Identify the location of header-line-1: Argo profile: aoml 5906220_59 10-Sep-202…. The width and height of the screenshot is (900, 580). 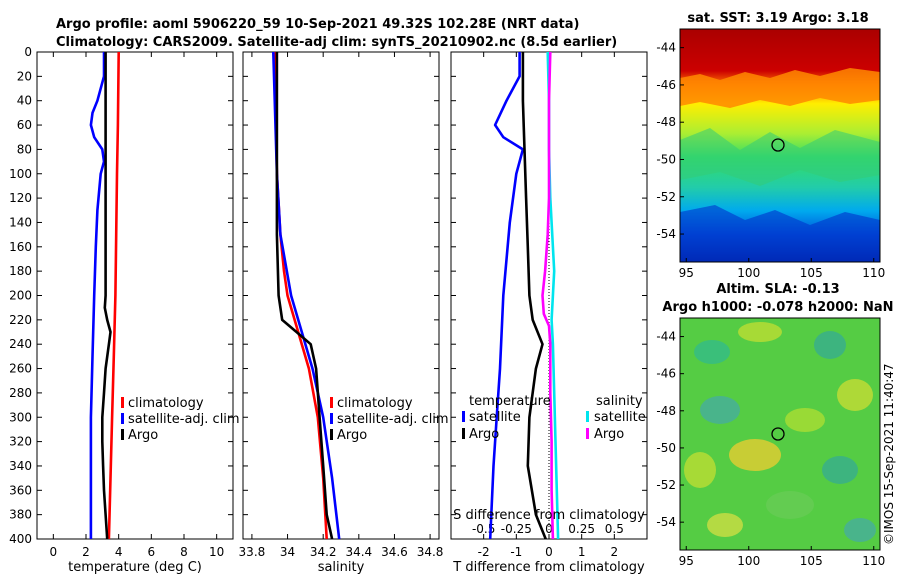
(318, 24).